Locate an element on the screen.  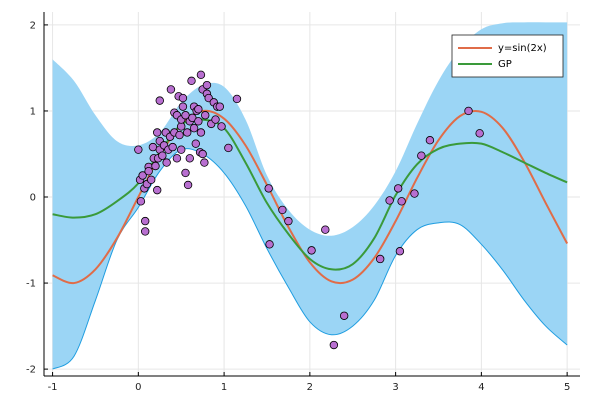
y-tick-label-0: -2 is located at coordinates (31, 370).